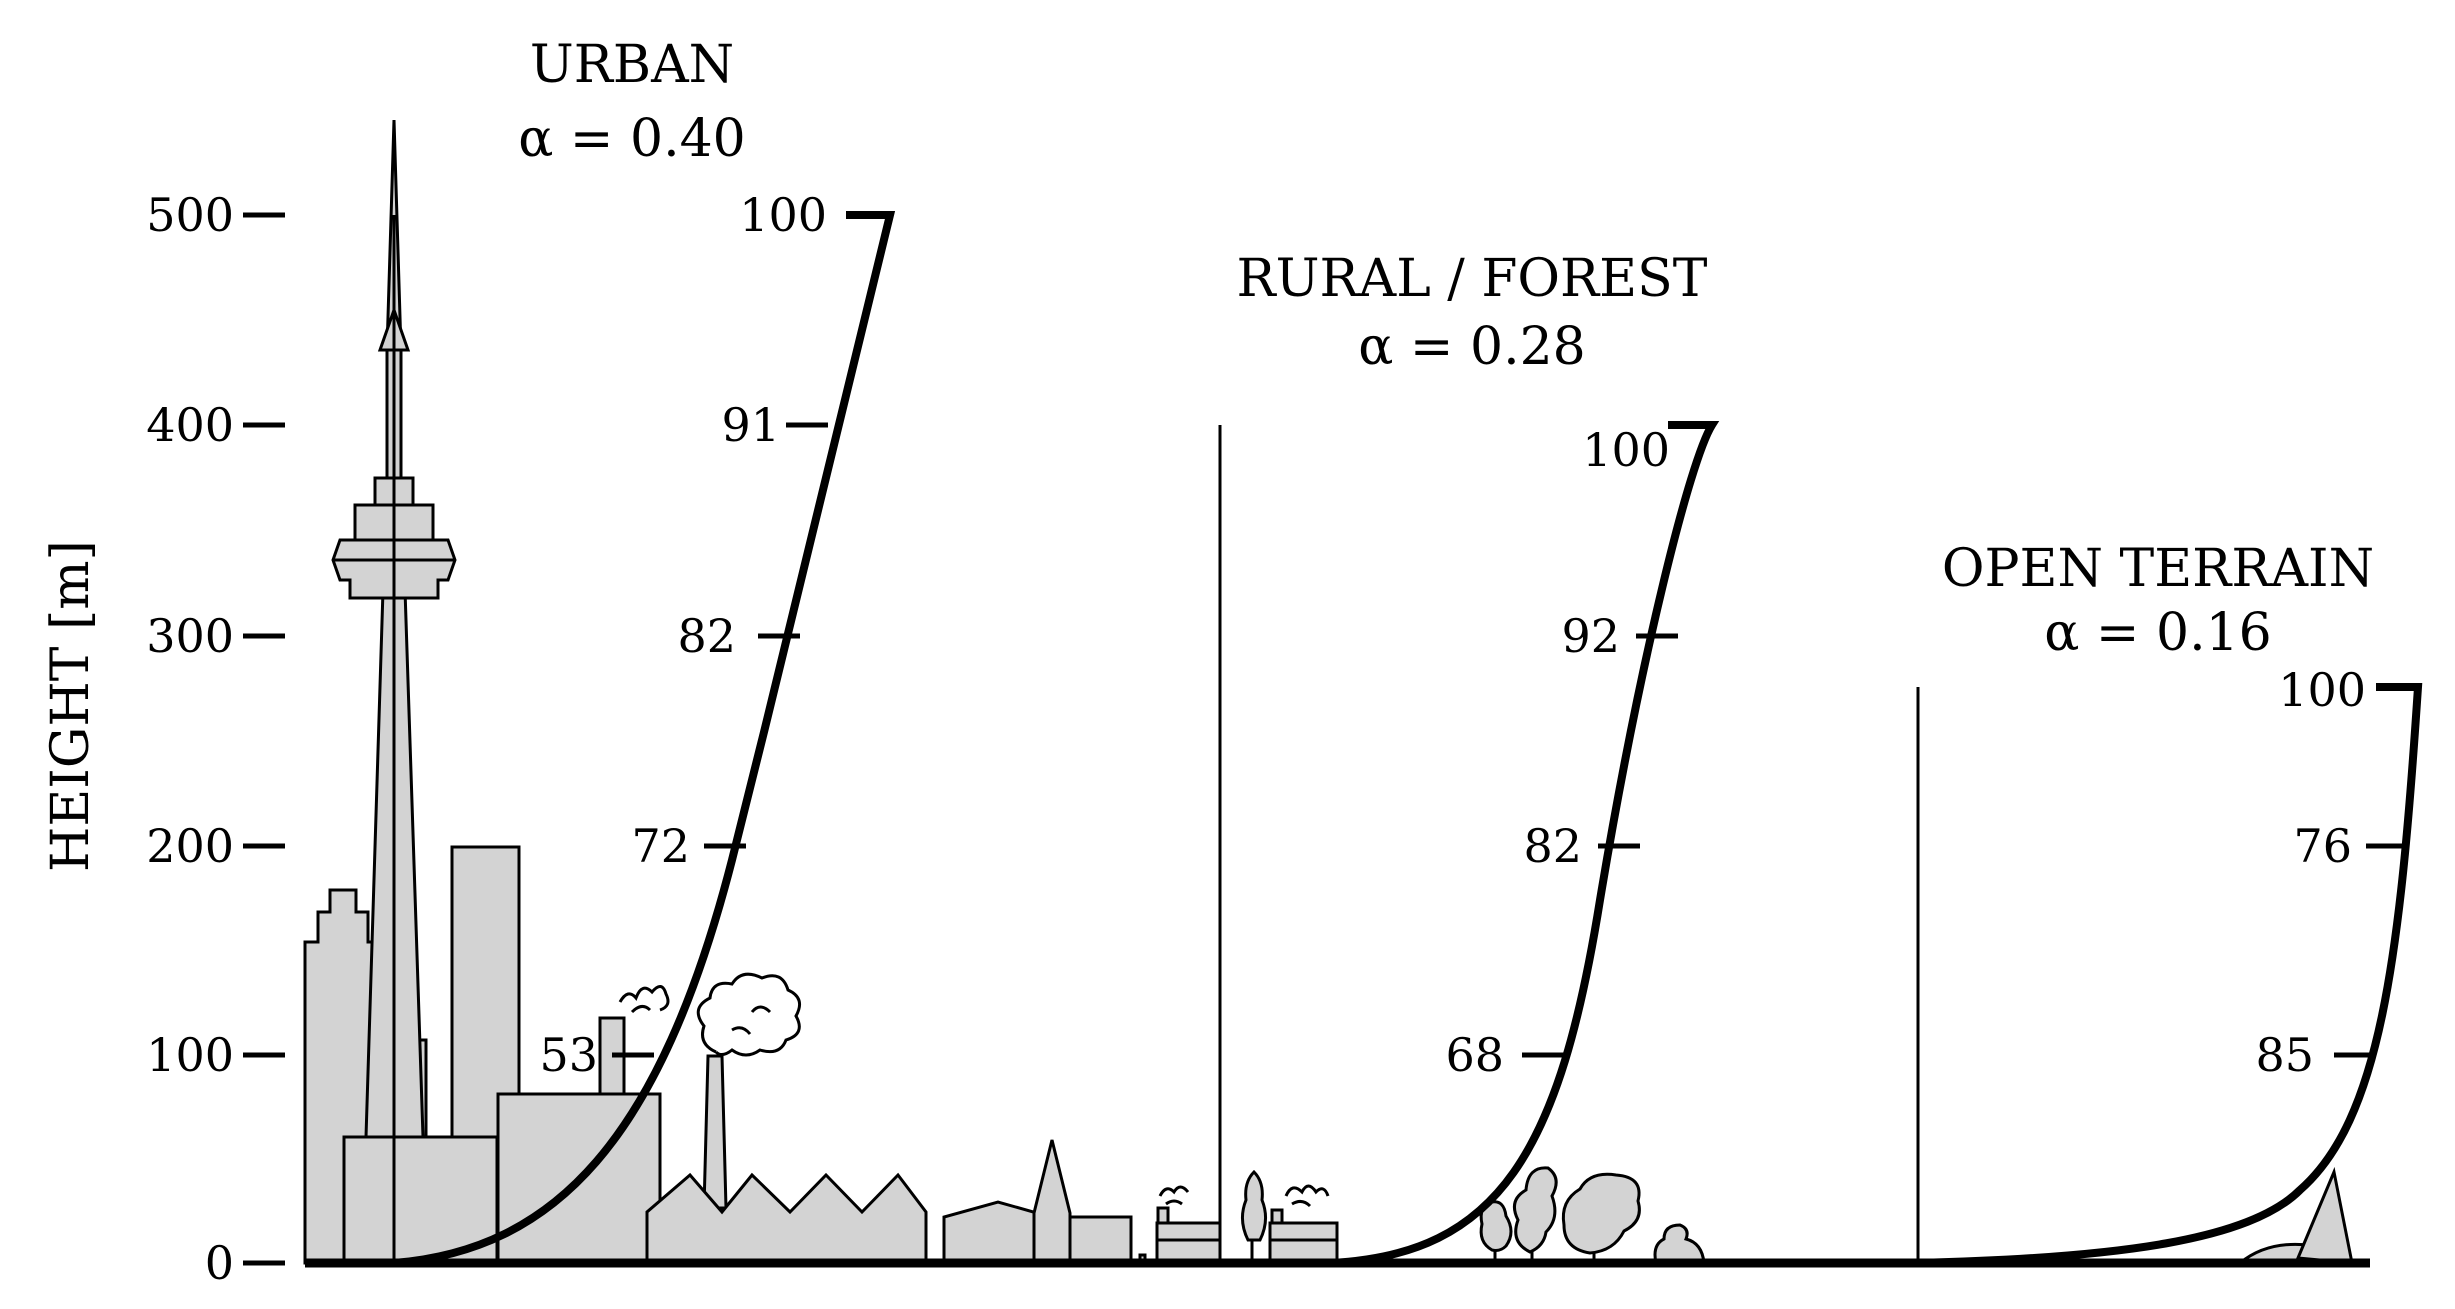 This screenshot has height=1309, width=2455. I want to click on y-axis-title: HEIGHT [m], so click(71, 706).